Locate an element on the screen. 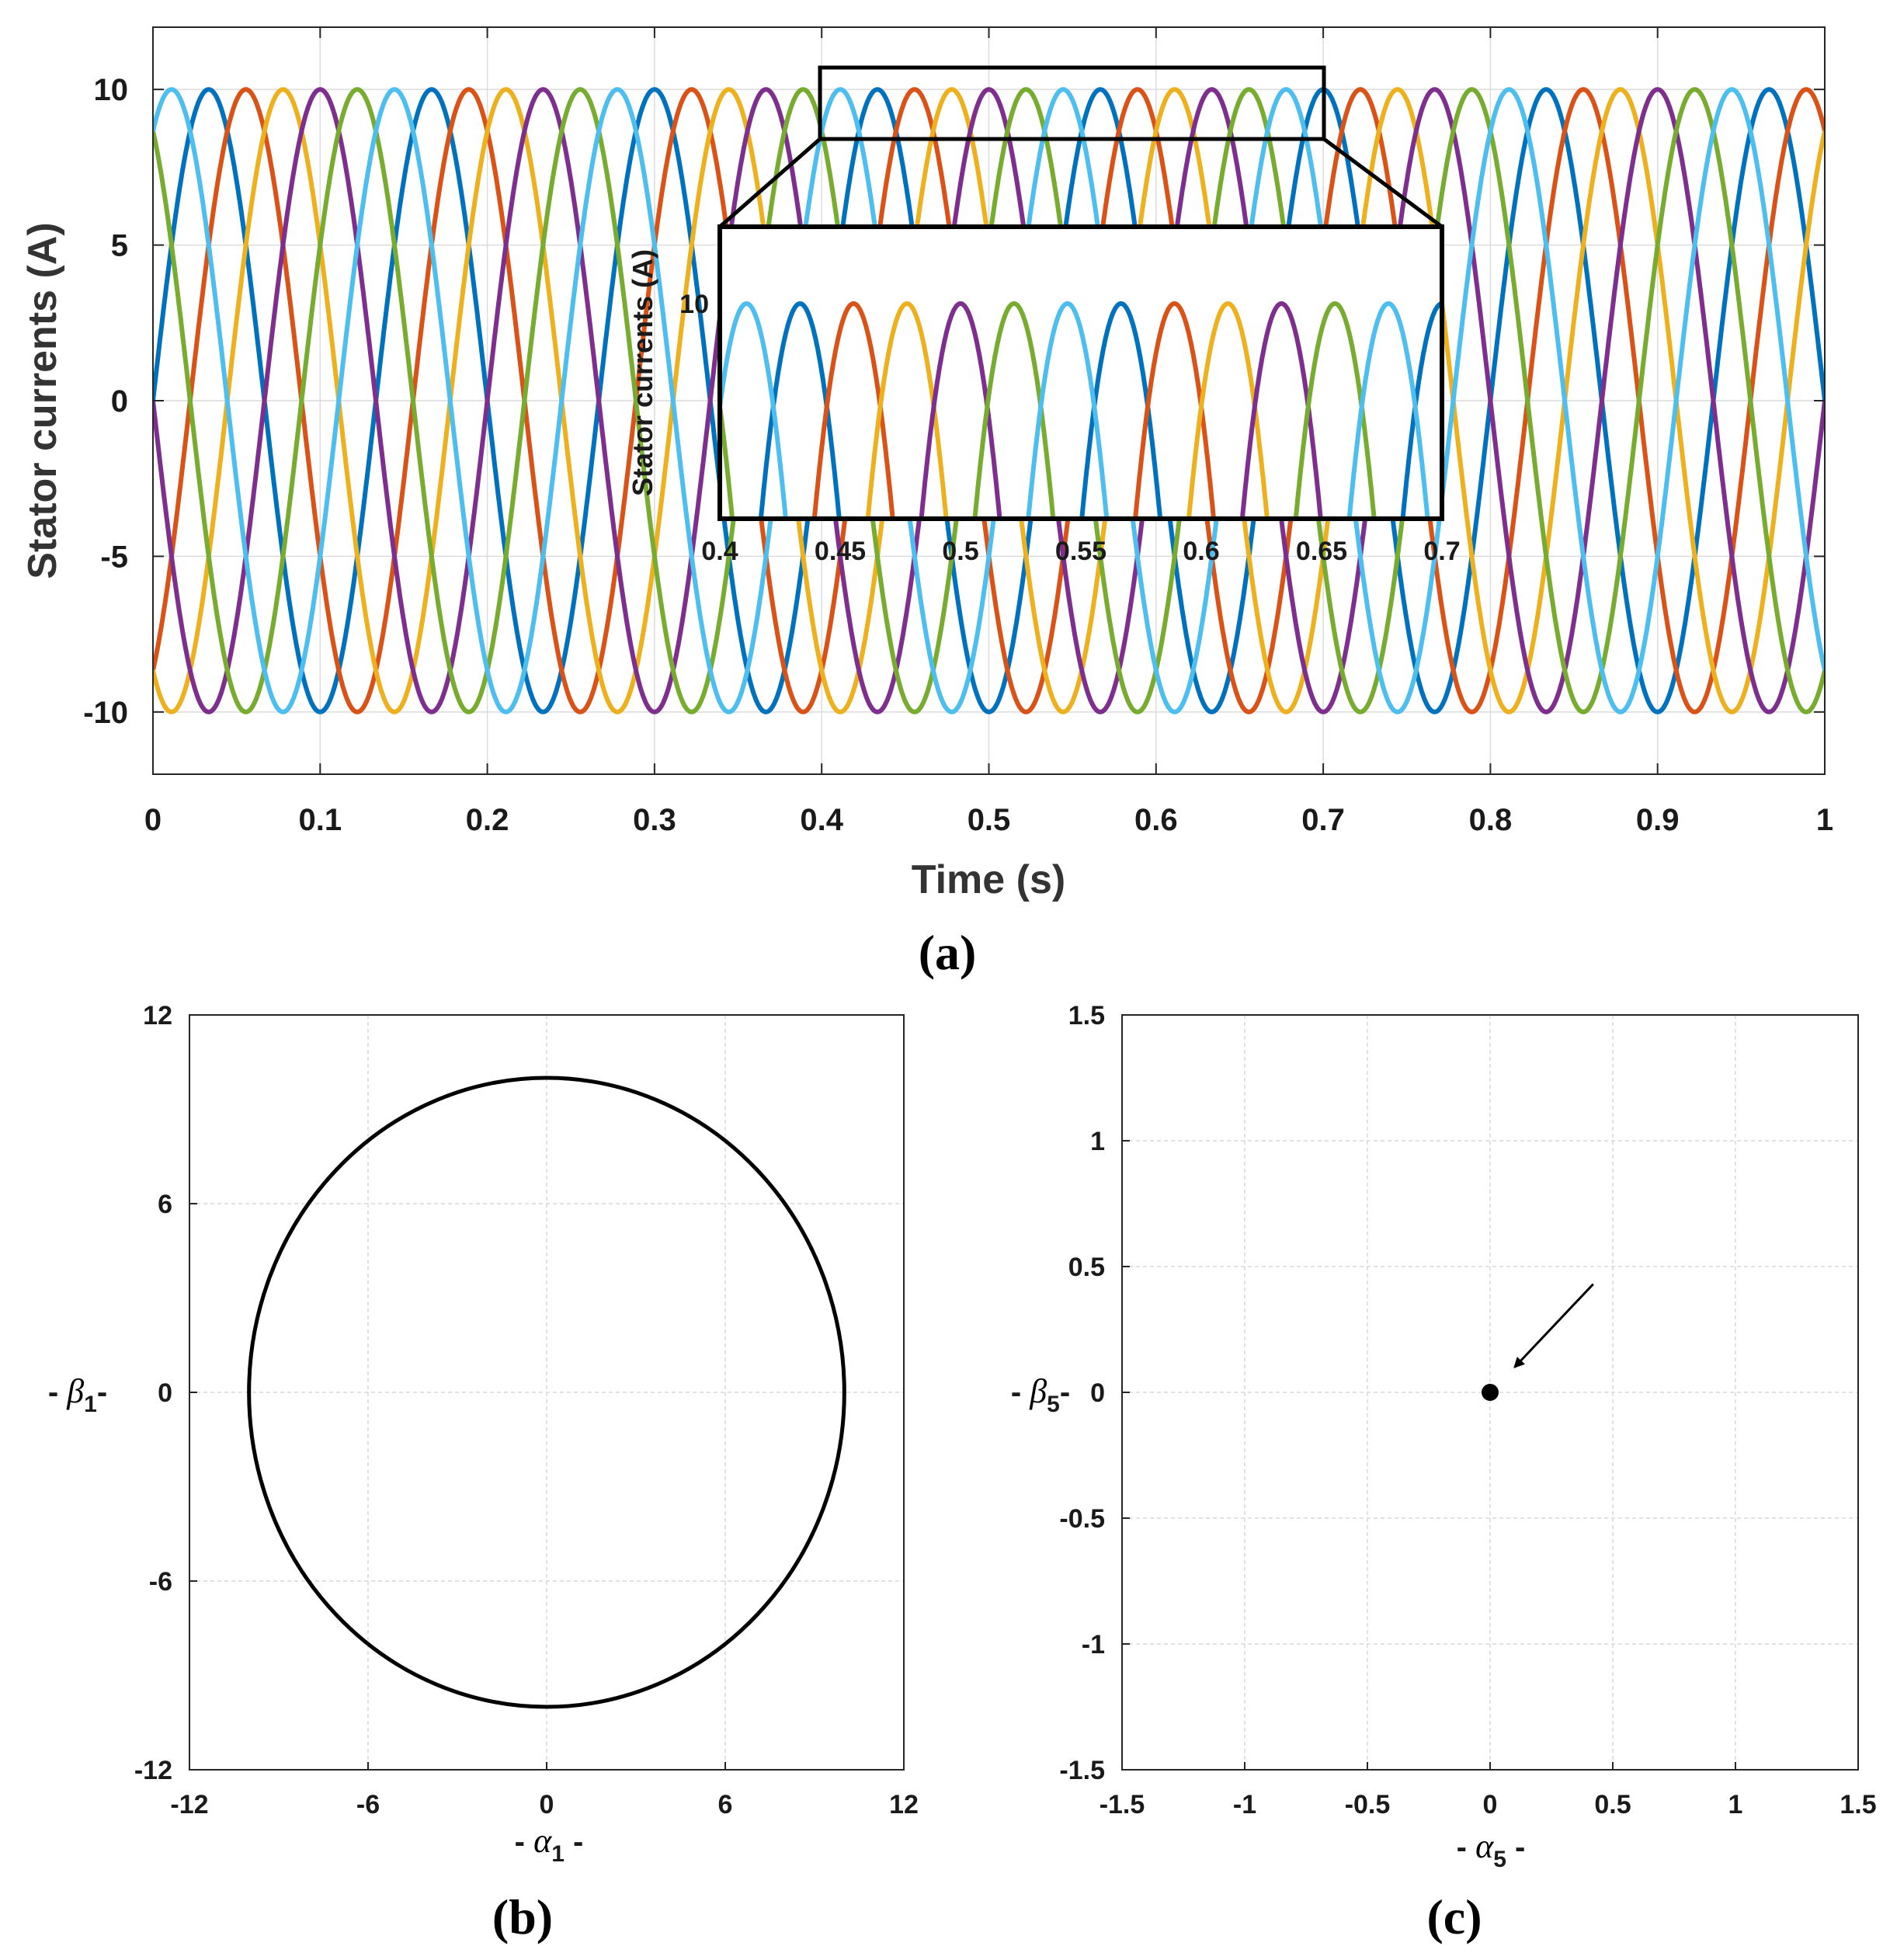 This screenshot has height=1960, width=1883. inset-xtick-label: 0.7 is located at coordinates (1441, 551).